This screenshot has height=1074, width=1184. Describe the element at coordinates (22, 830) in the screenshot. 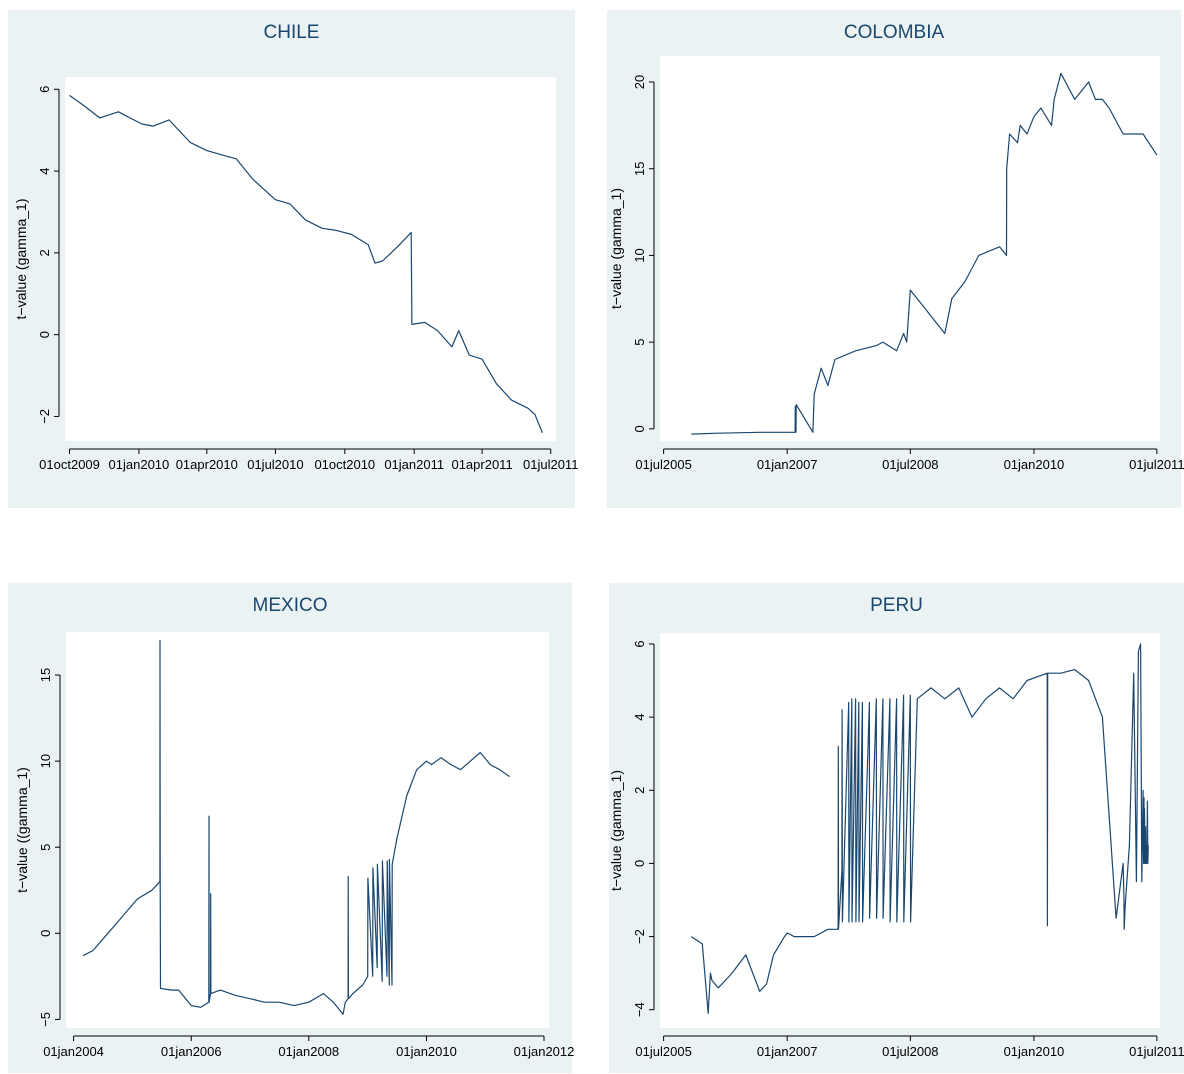

I see `y-axis-title-mexico: t−value ((gamma_1)` at that location.